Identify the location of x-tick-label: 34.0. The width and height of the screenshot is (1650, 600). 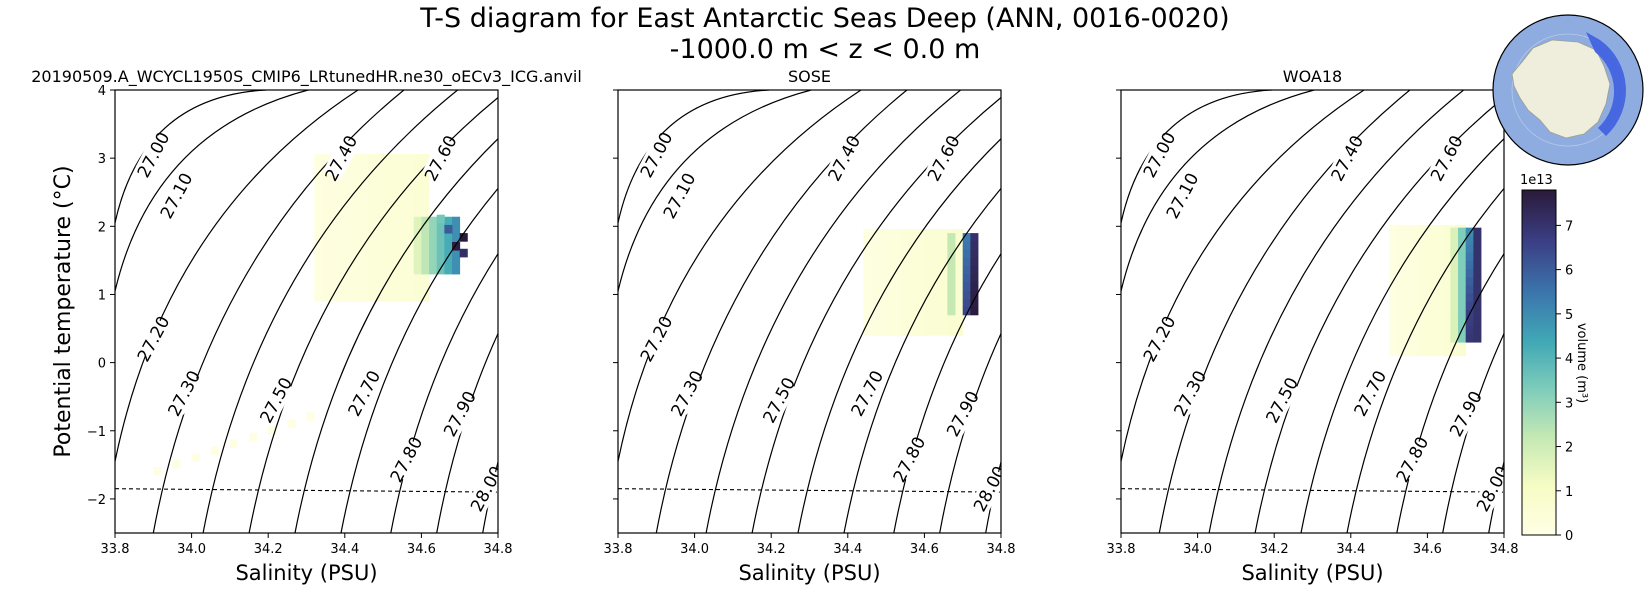
(694, 549).